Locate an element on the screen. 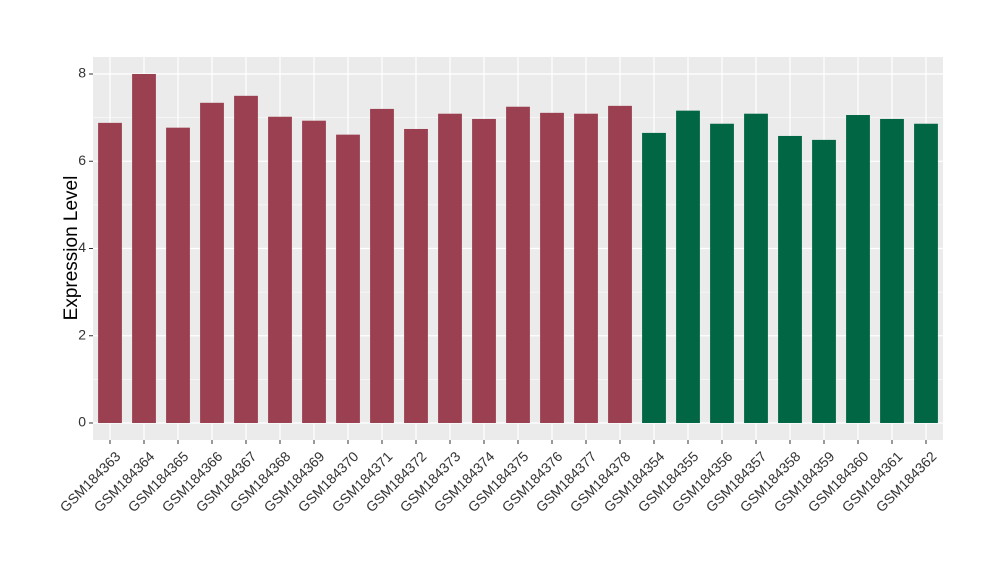 This screenshot has height=585, width=1000. y-tick-label: 8 is located at coordinates (82, 73).